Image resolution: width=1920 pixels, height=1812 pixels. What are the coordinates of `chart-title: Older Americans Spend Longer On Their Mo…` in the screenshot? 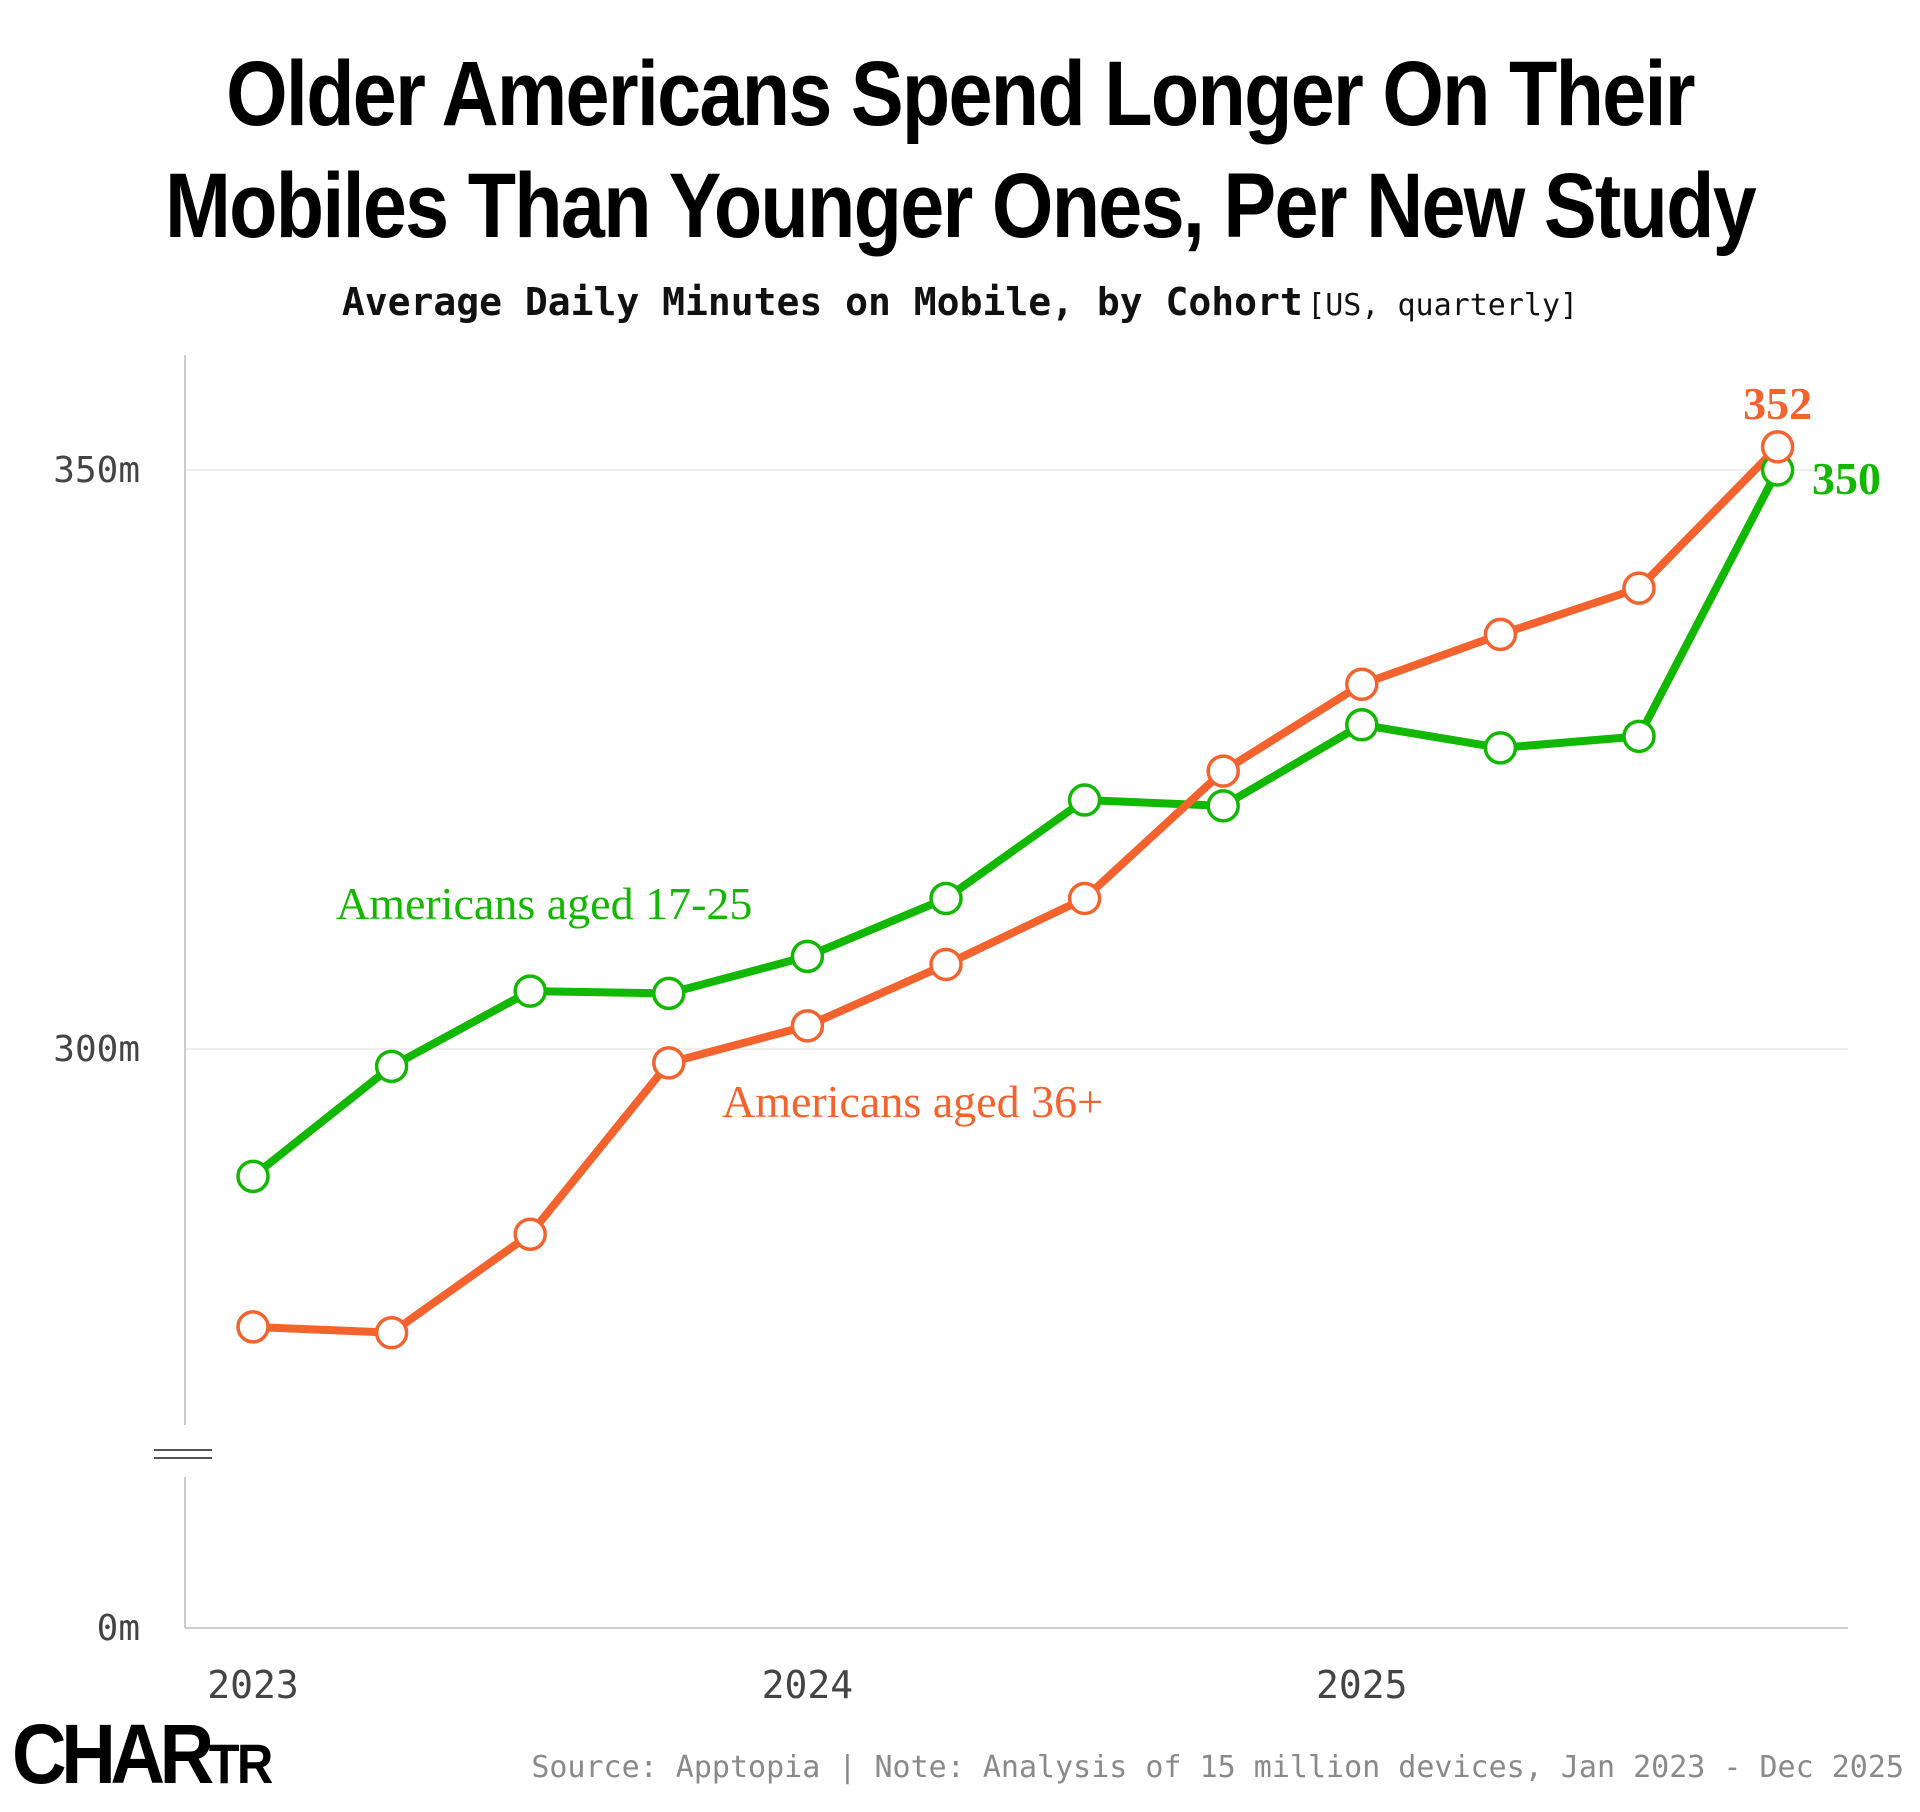 It's located at (959, 150).